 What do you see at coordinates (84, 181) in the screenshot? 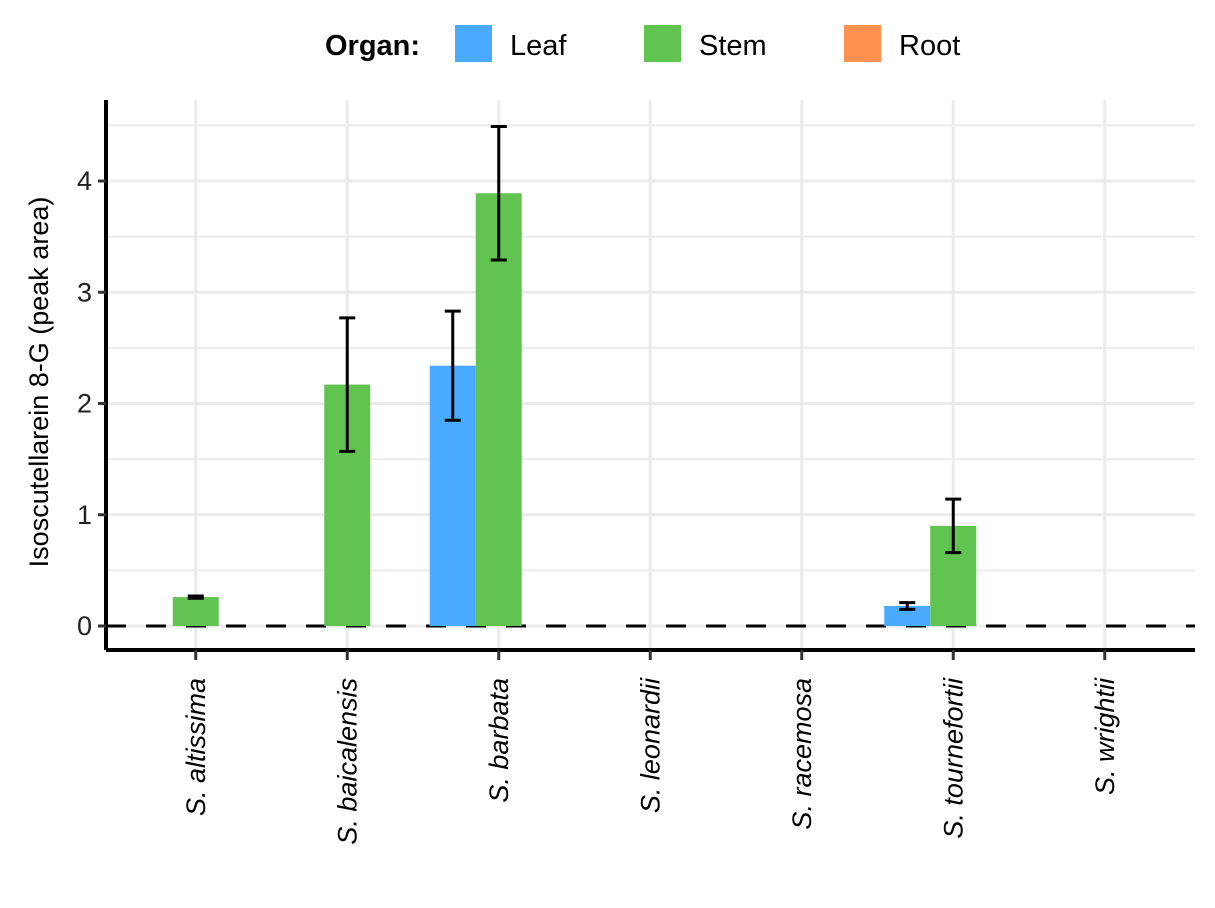
I see `y-tick-label: 4` at bounding box center [84, 181].